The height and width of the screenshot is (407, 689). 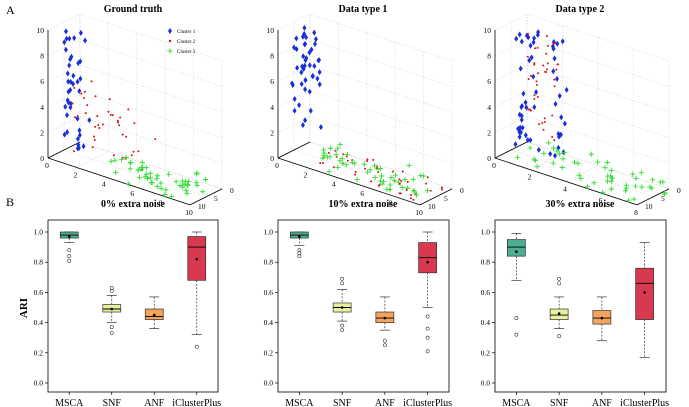 What do you see at coordinates (39, 383) in the screenshot?
I see `y-tick-label: 0.0` at bounding box center [39, 383].